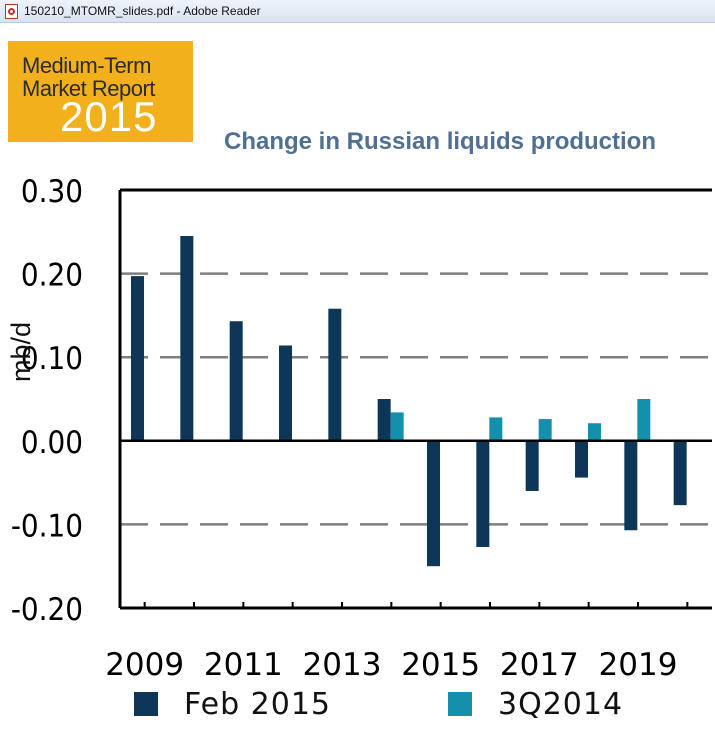 The height and width of the screenshot is (738, 715). What do you see at coordinates (397, 426) in the screenshot?
I see `bar-3q2014-2014` at bounding box center [397, 426].